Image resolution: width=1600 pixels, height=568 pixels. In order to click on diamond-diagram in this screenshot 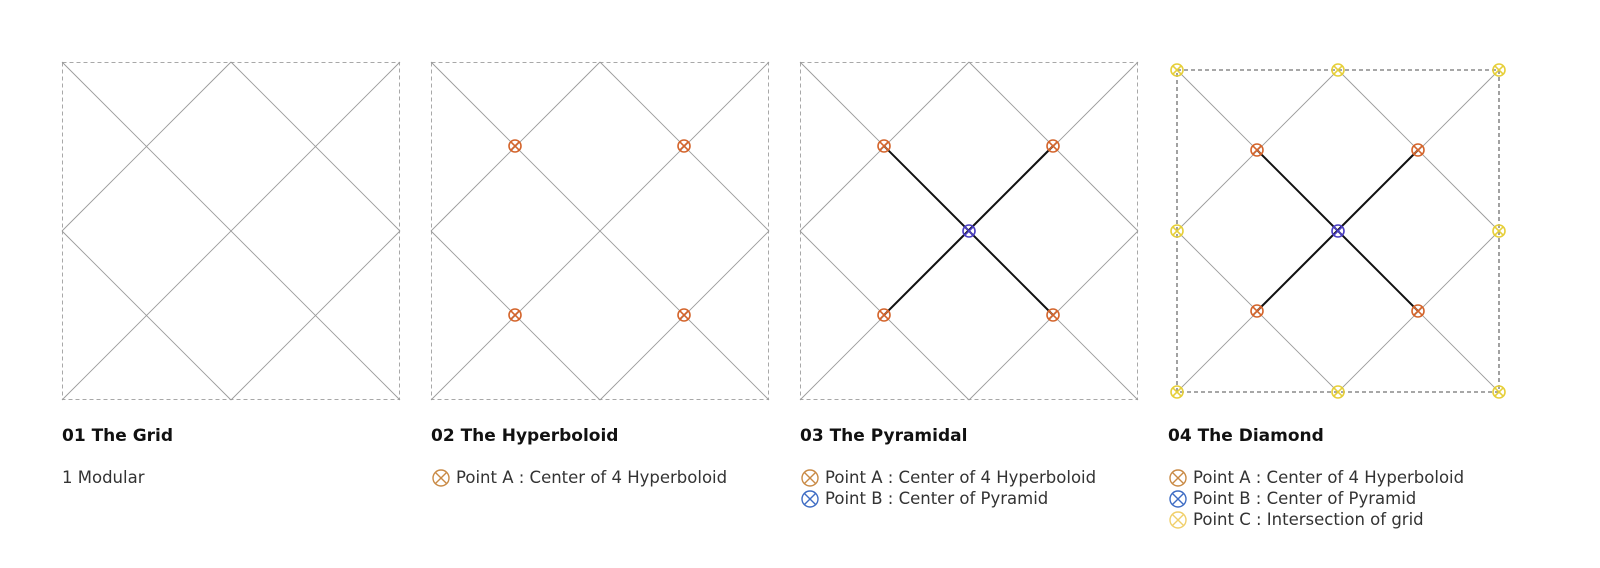, I will do `click(1338, 231)`.